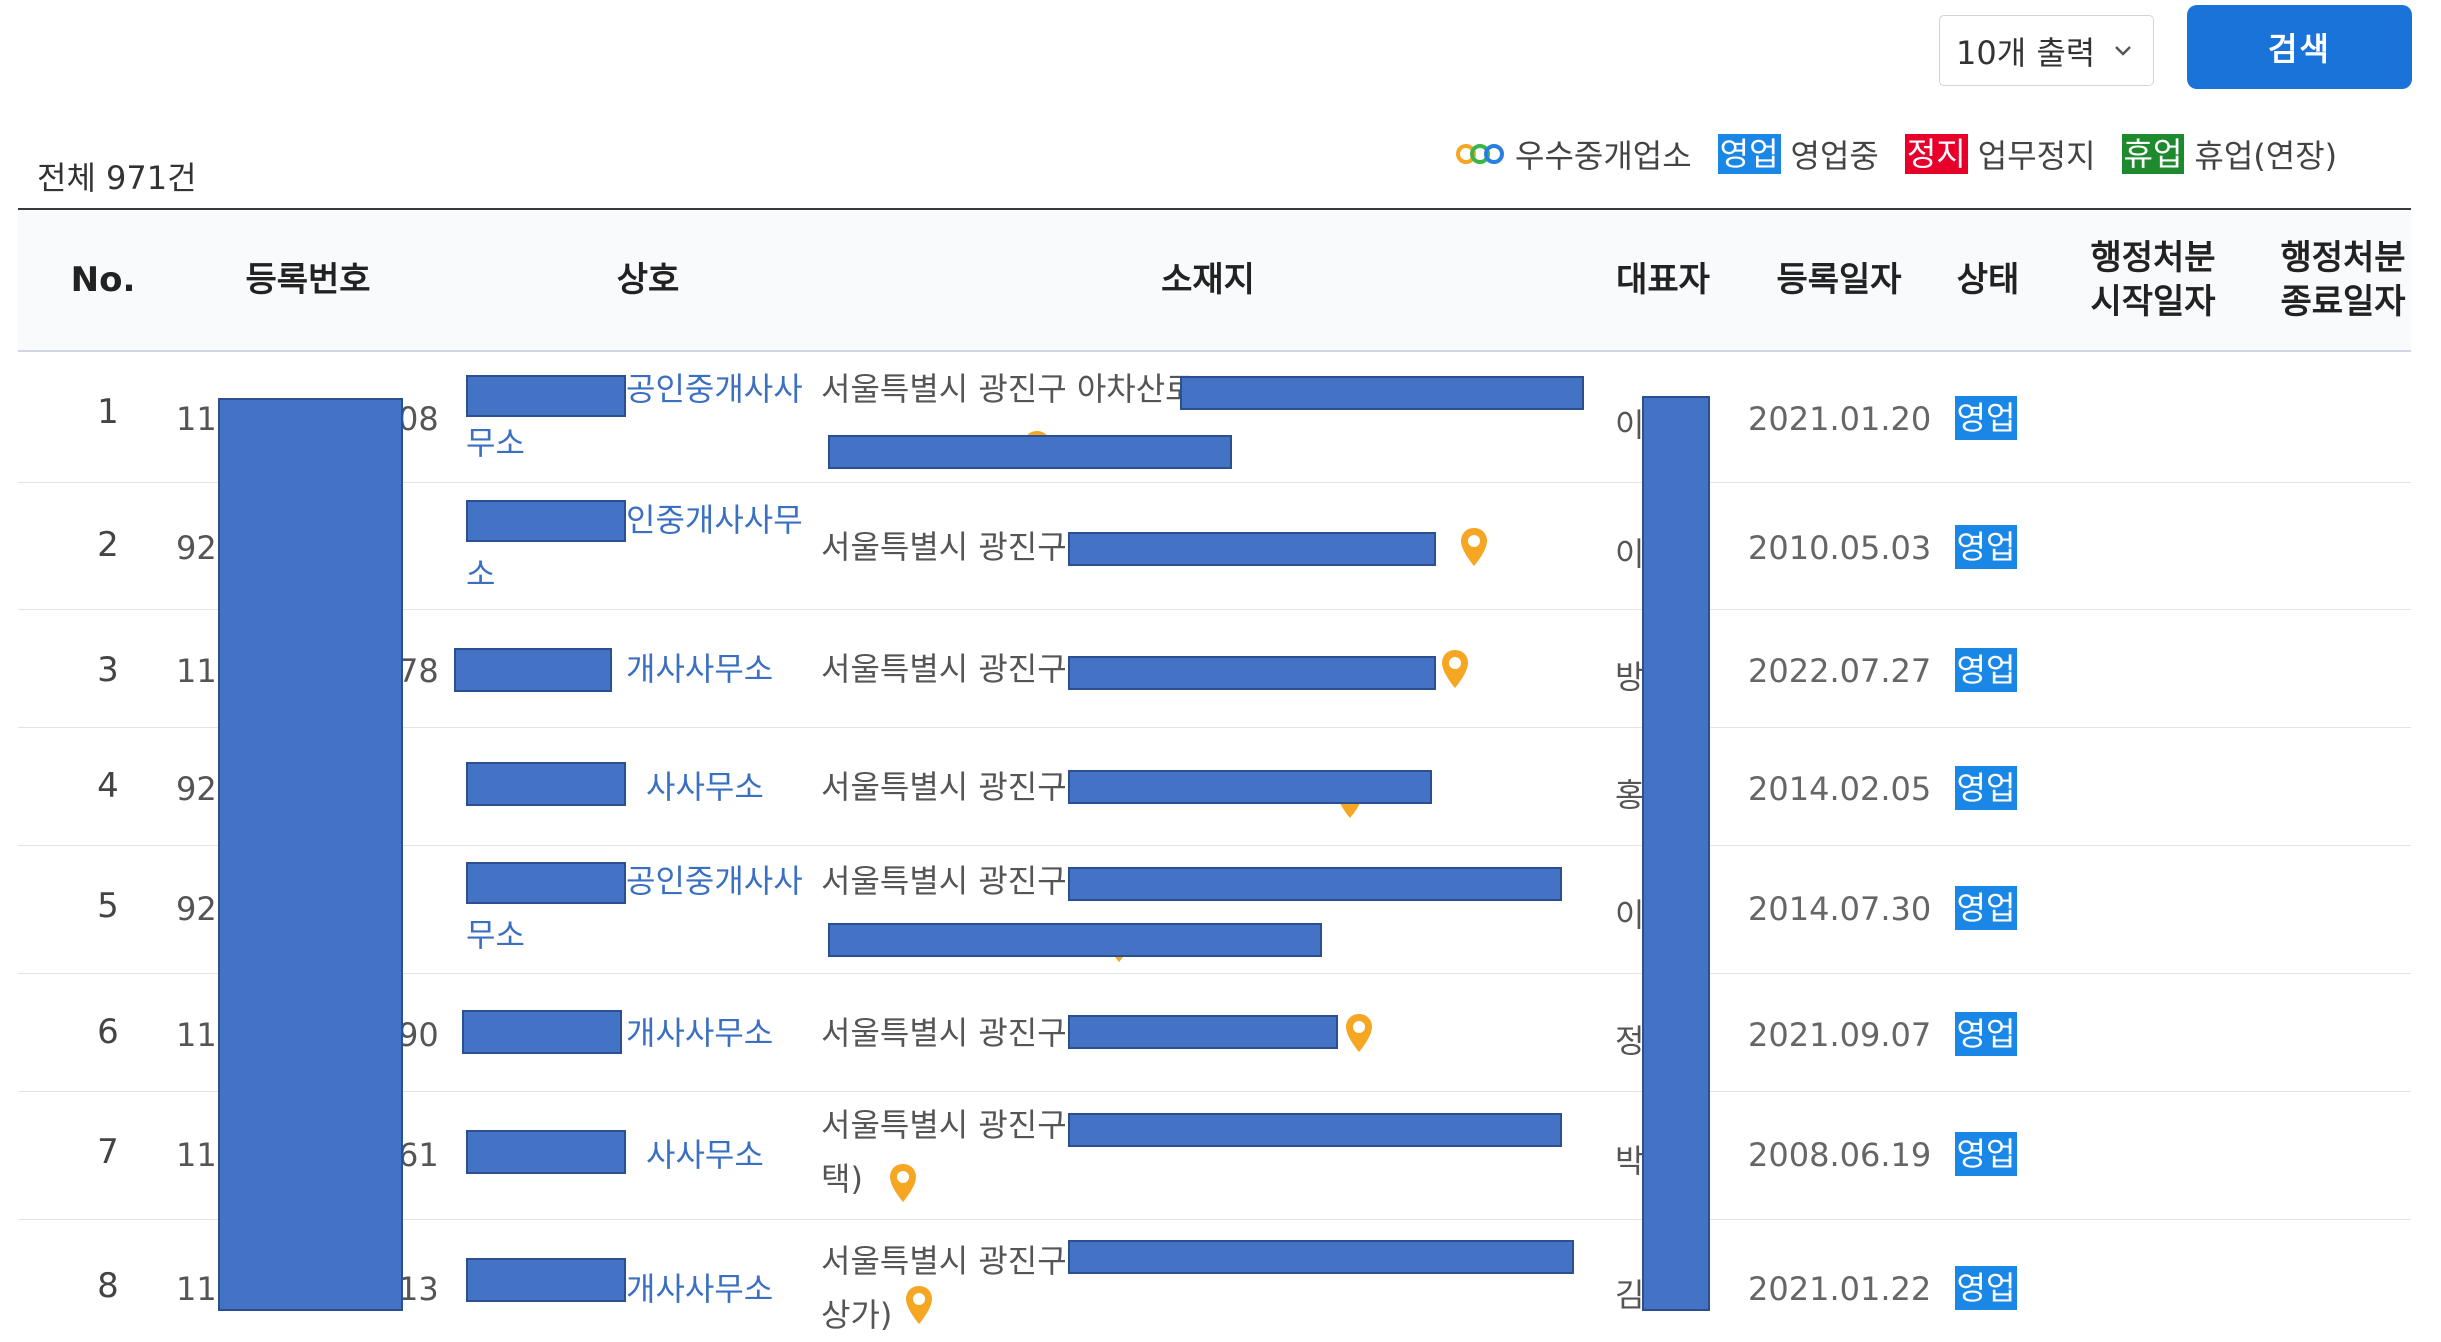 The height and width of the screenshot is (1342, 2441). I want to click on row-no: 3, so click(108, 670).